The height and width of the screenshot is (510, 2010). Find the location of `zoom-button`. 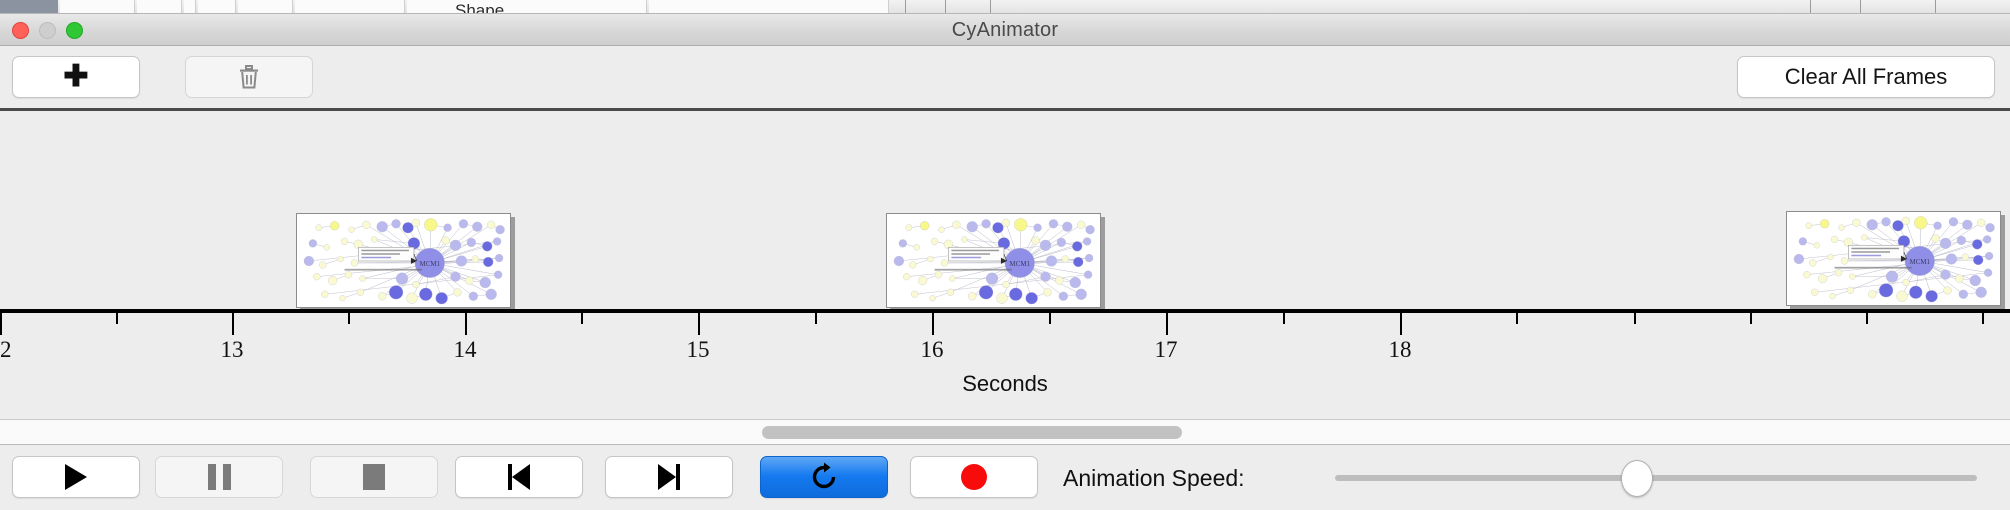

zoom-button is located at coordinates (74, 30).